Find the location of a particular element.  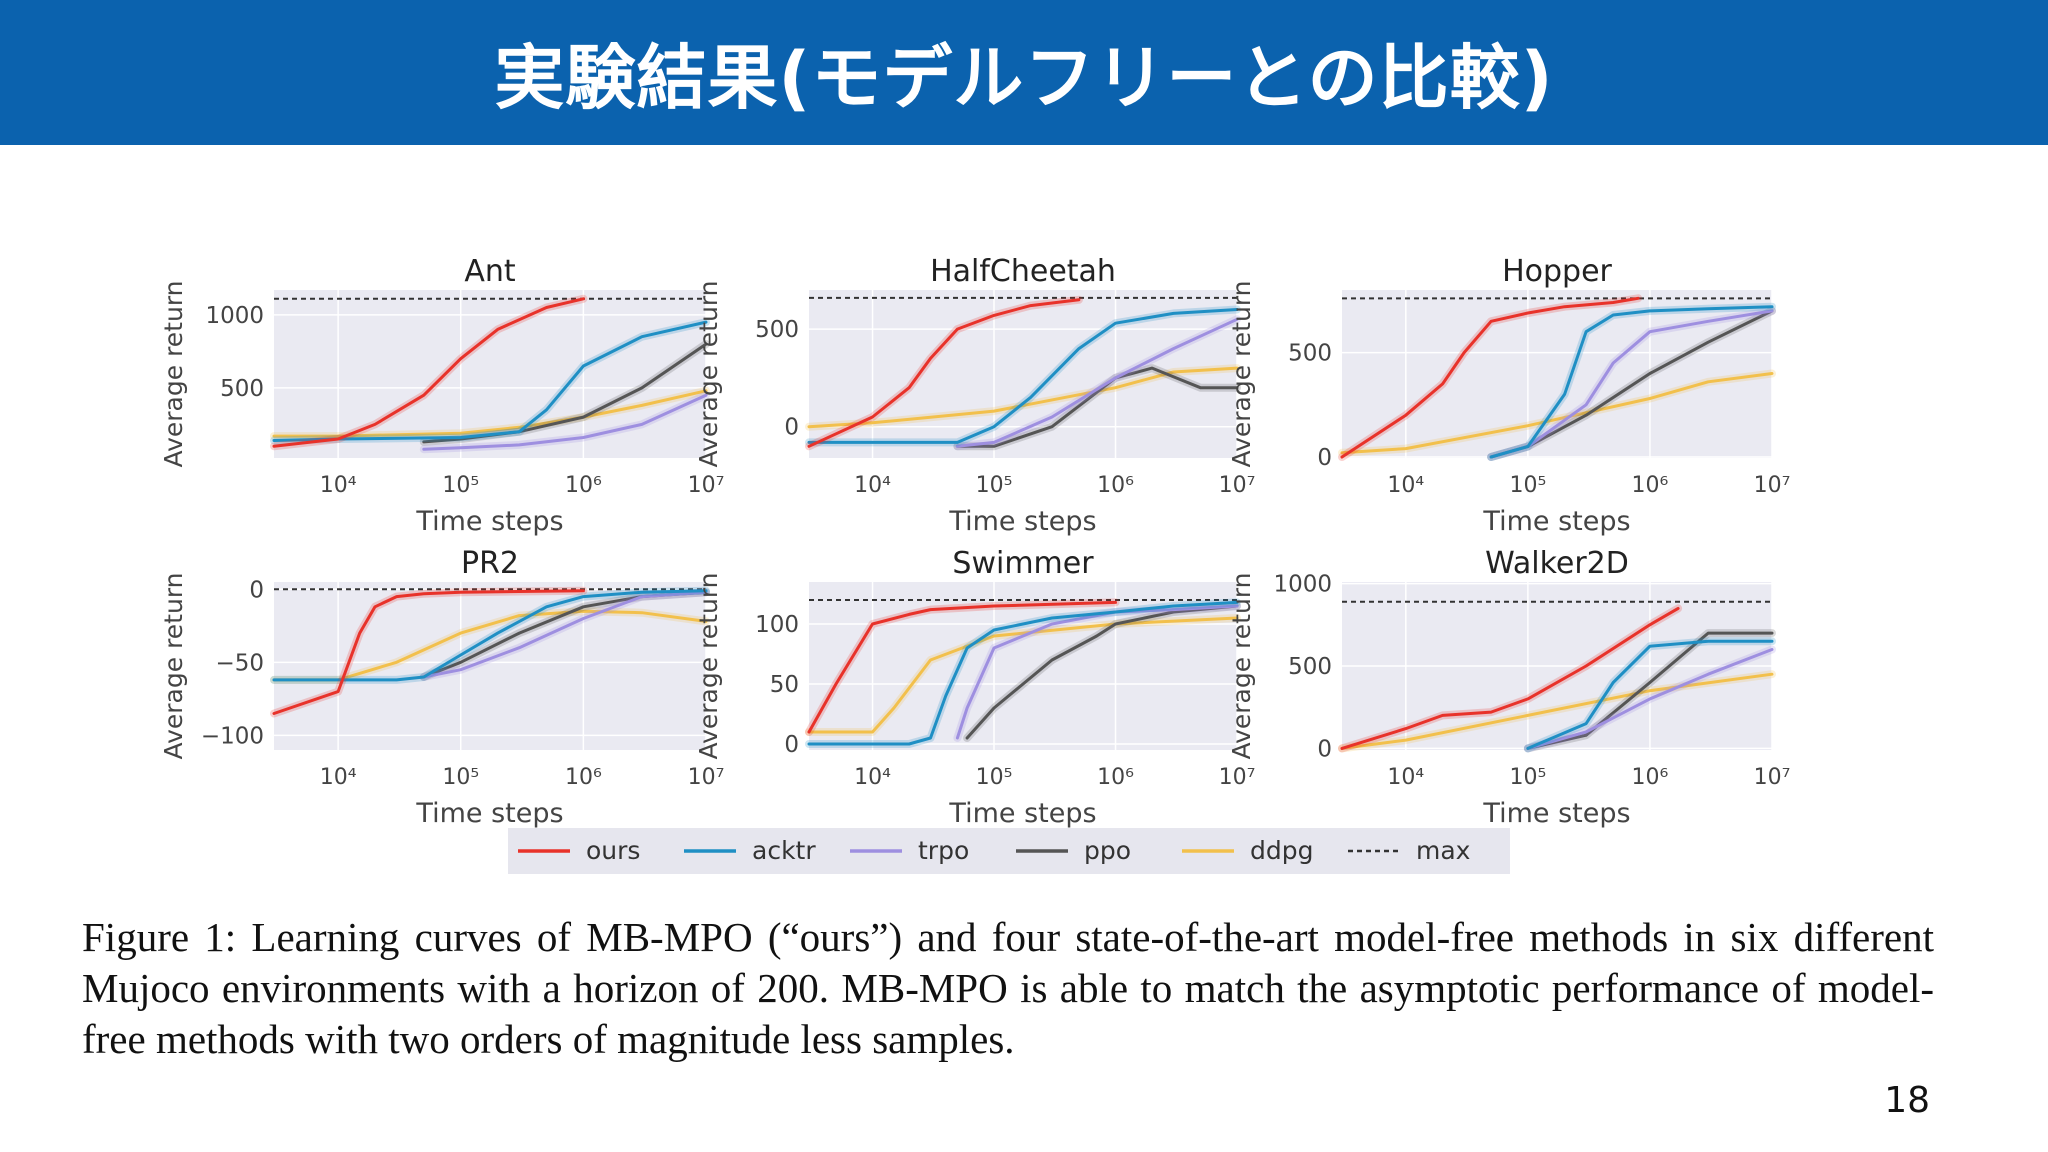

y-tick-label: 50 is located at coordinates (784, 685).